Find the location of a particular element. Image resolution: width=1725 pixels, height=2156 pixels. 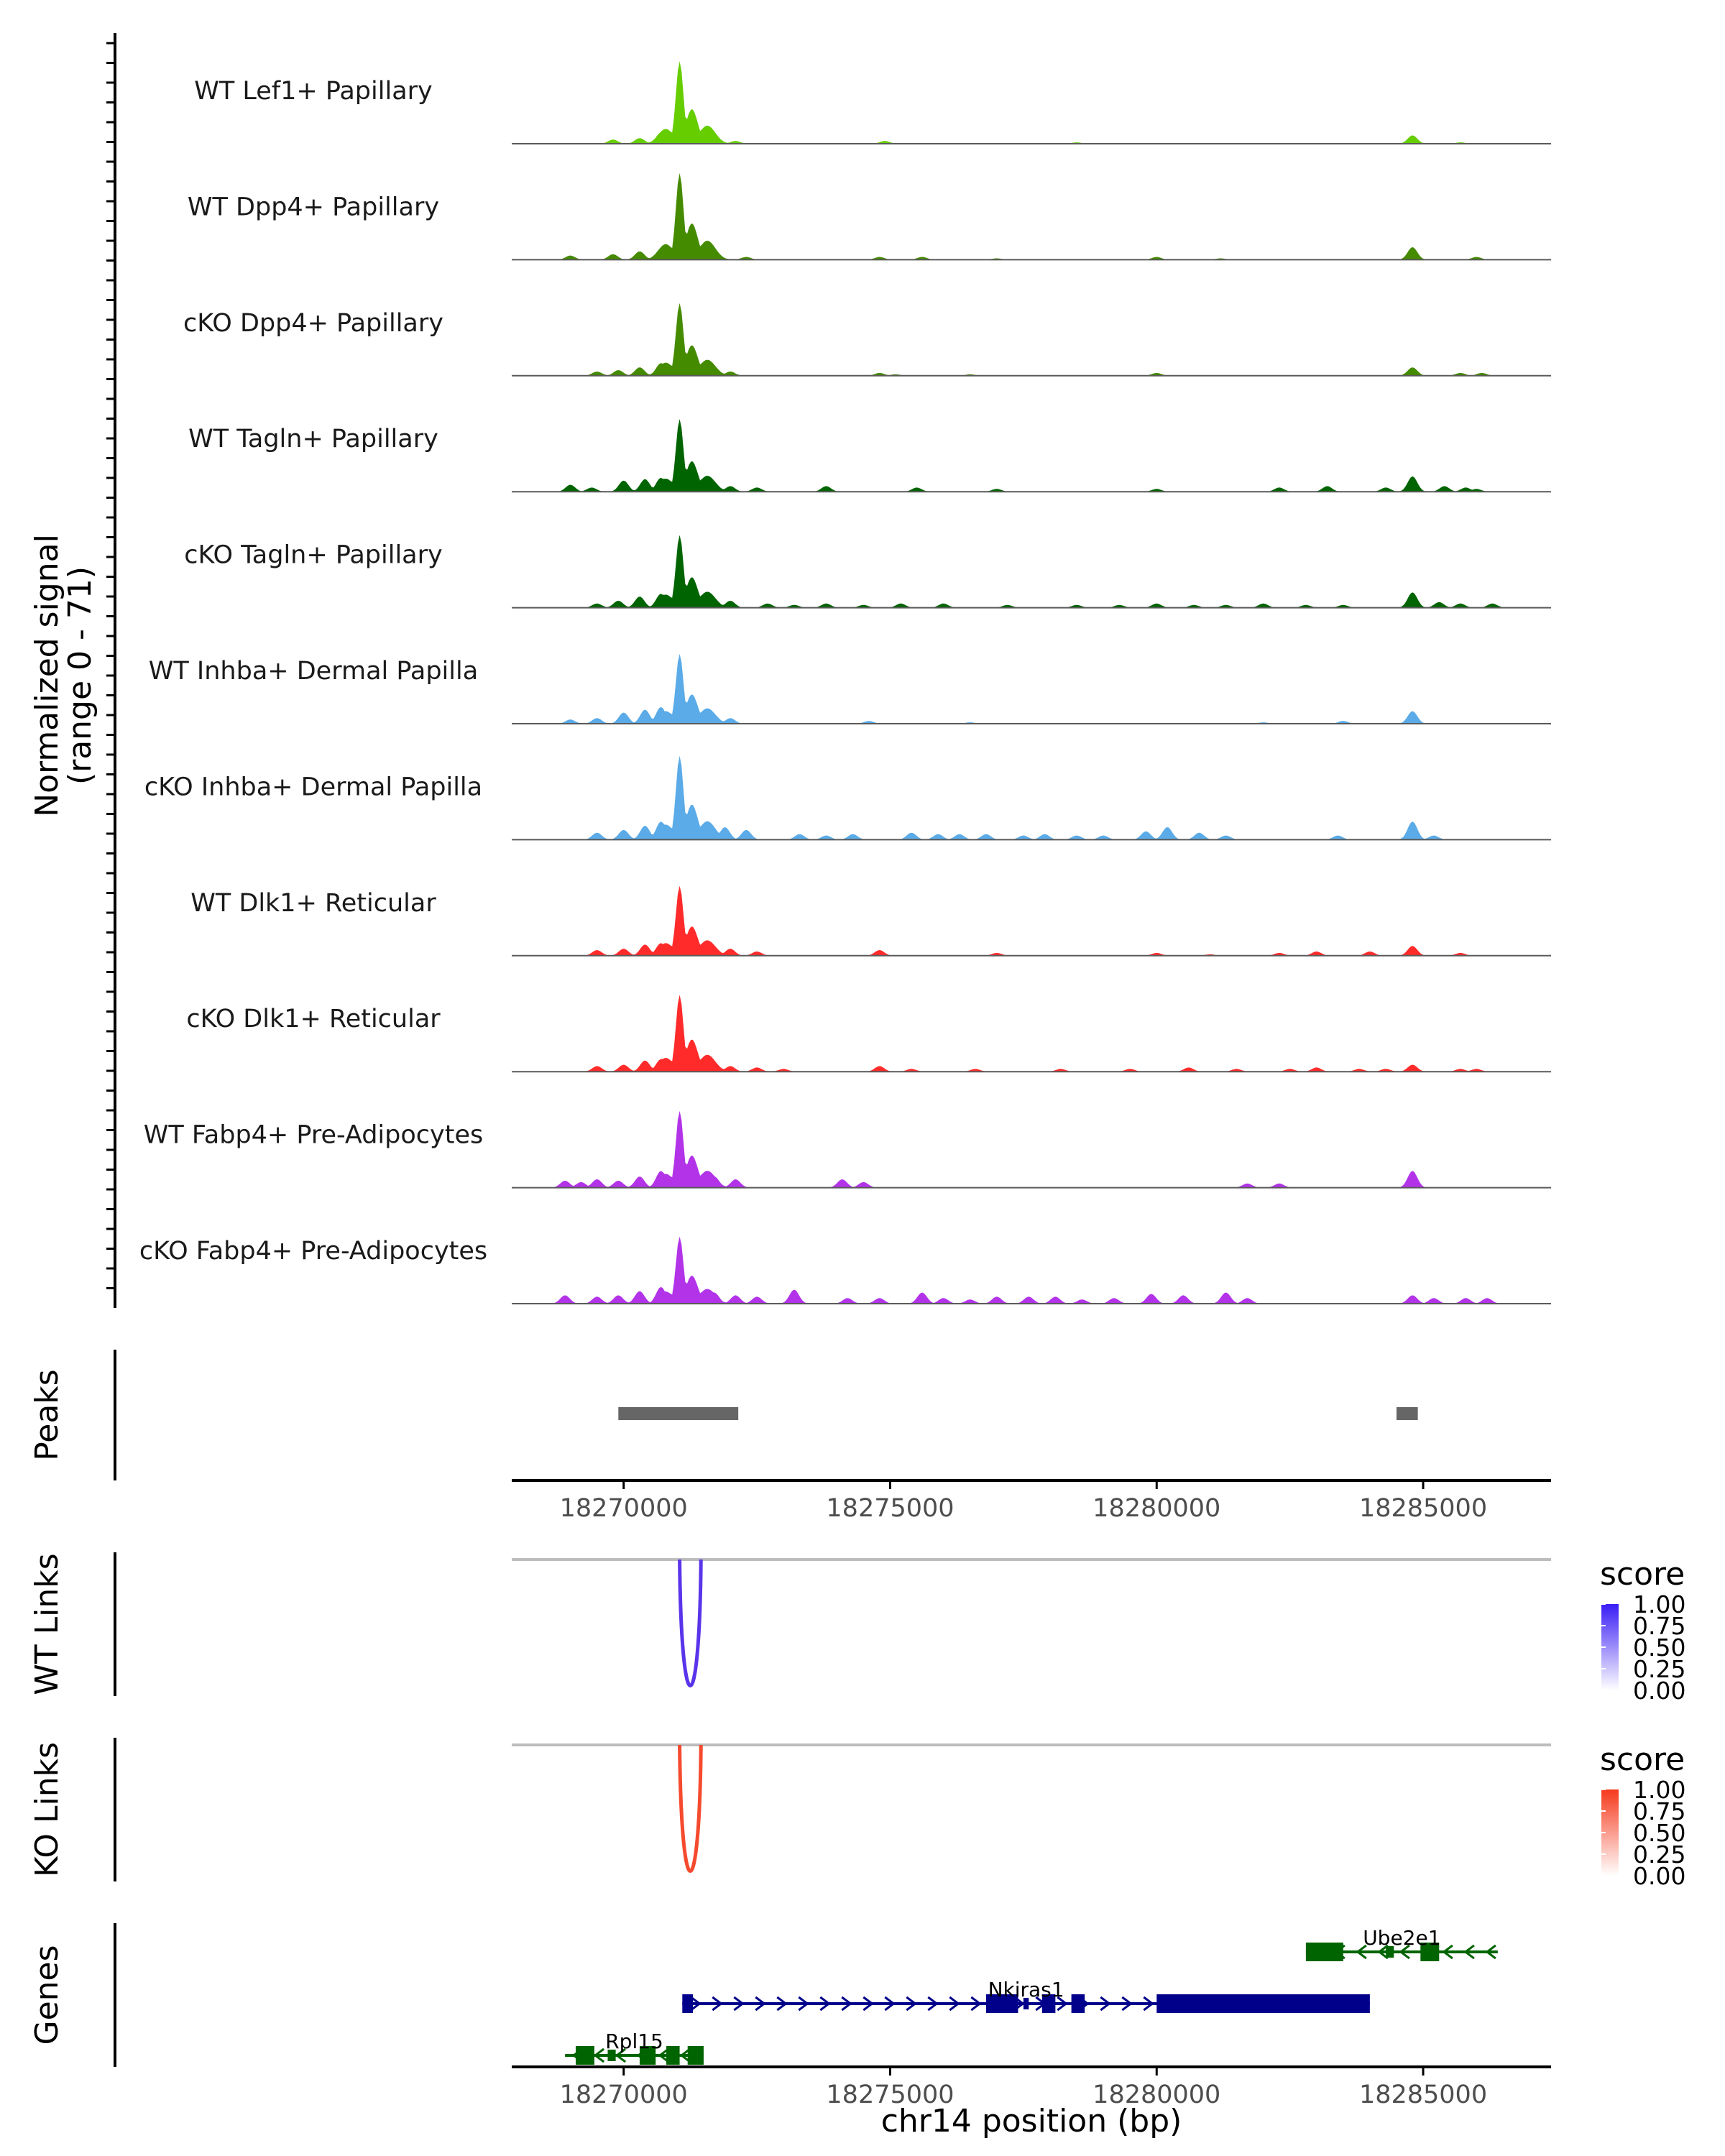

wt-legend-title: score is located at coordinates (1642, 1574).